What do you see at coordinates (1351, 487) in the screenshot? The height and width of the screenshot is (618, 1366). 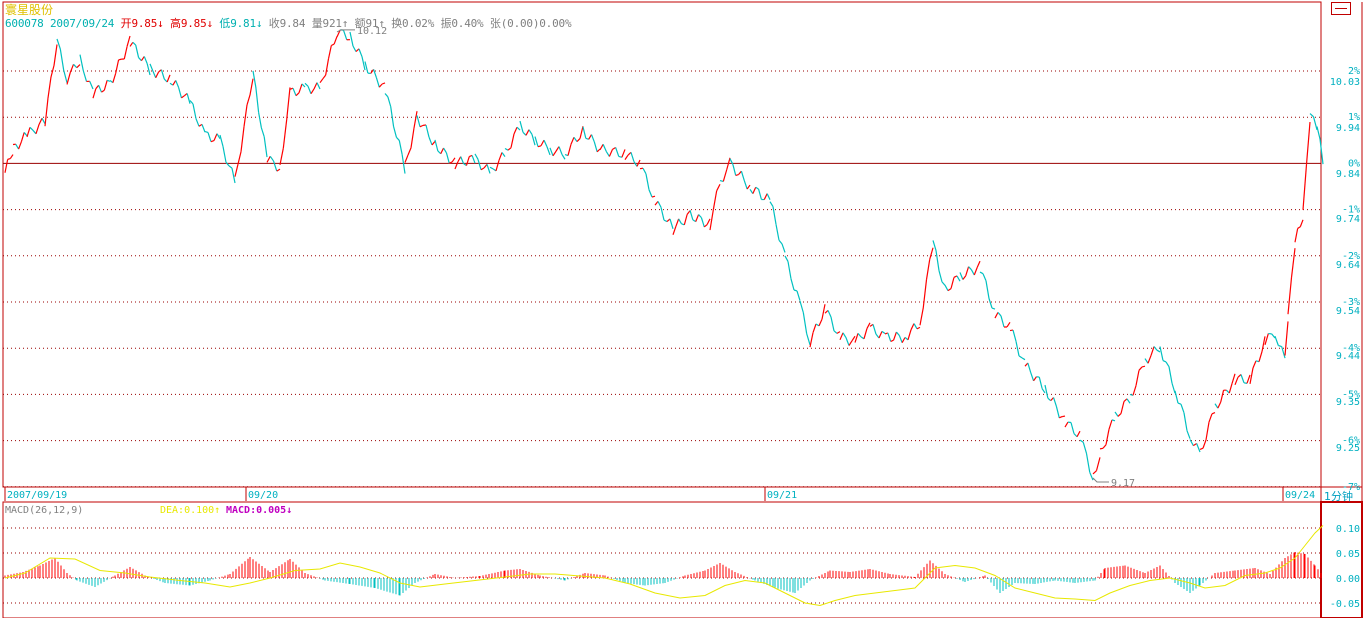 I see `pct-tick-label: -7%` at bounding box center [1351, 487].